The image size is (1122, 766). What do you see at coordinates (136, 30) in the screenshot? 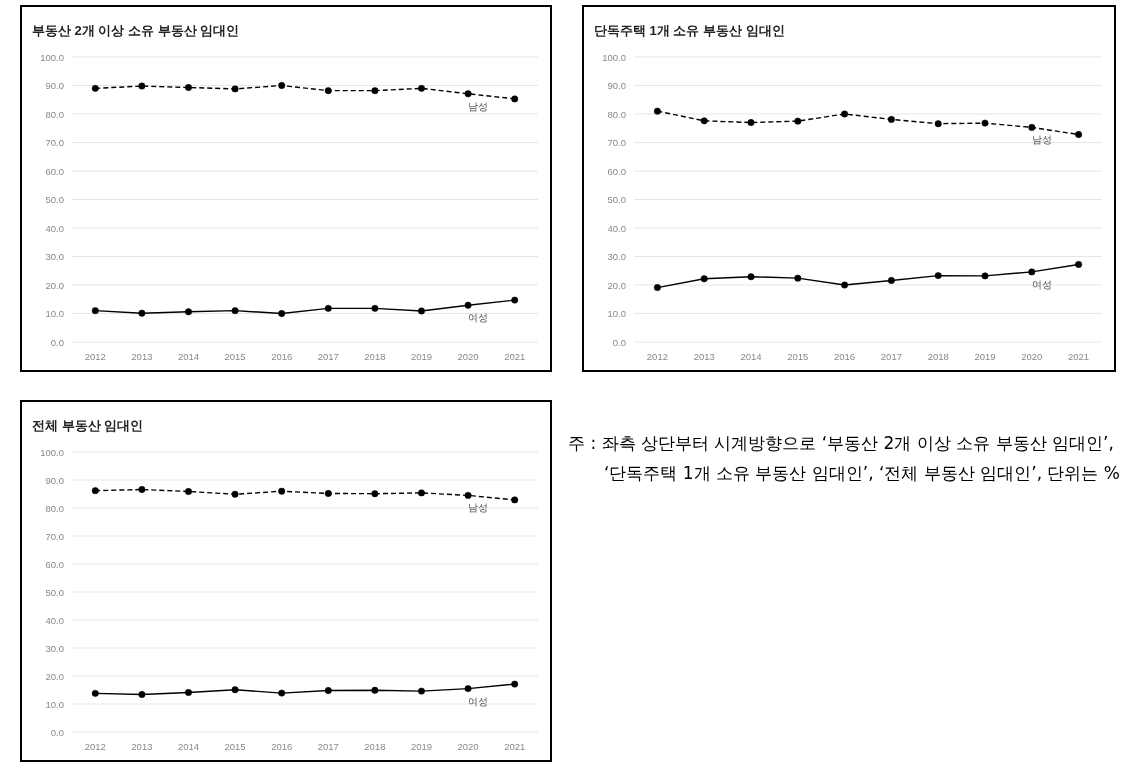
I see `title: 부동산 2개 이상 소유 부동산 임대인` at bounding box center [136, 30].